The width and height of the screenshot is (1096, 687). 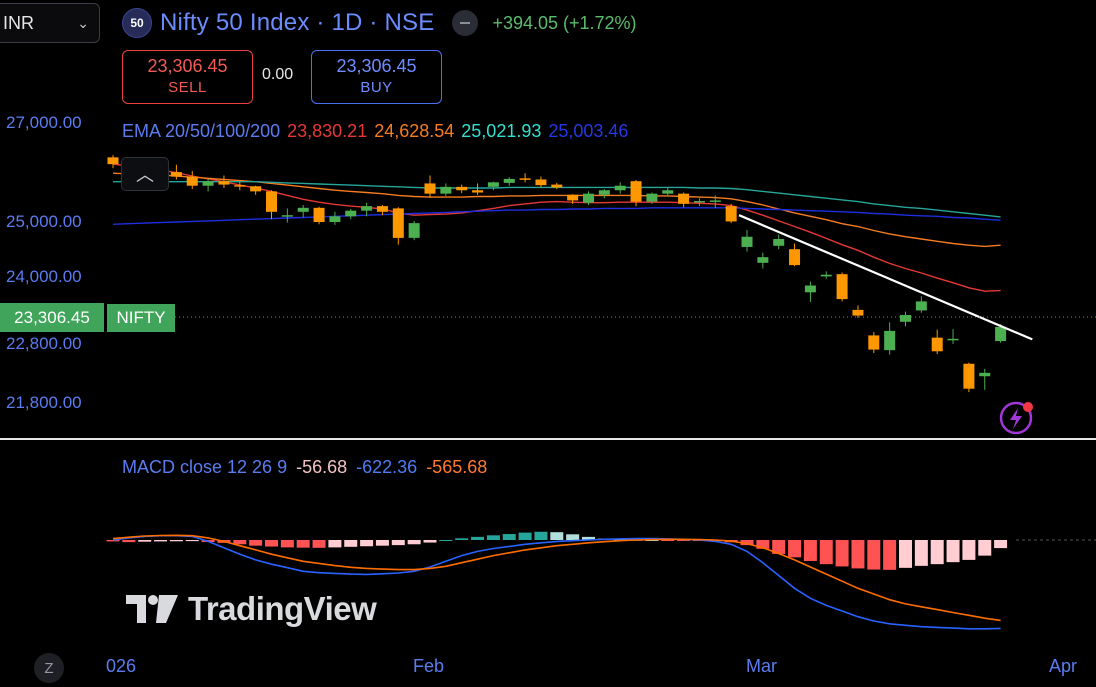 What do you see at coordinates (457, 467) in the screenshot?
I see `macd-signal-value: -565.68` at bounding box center [457, 467].